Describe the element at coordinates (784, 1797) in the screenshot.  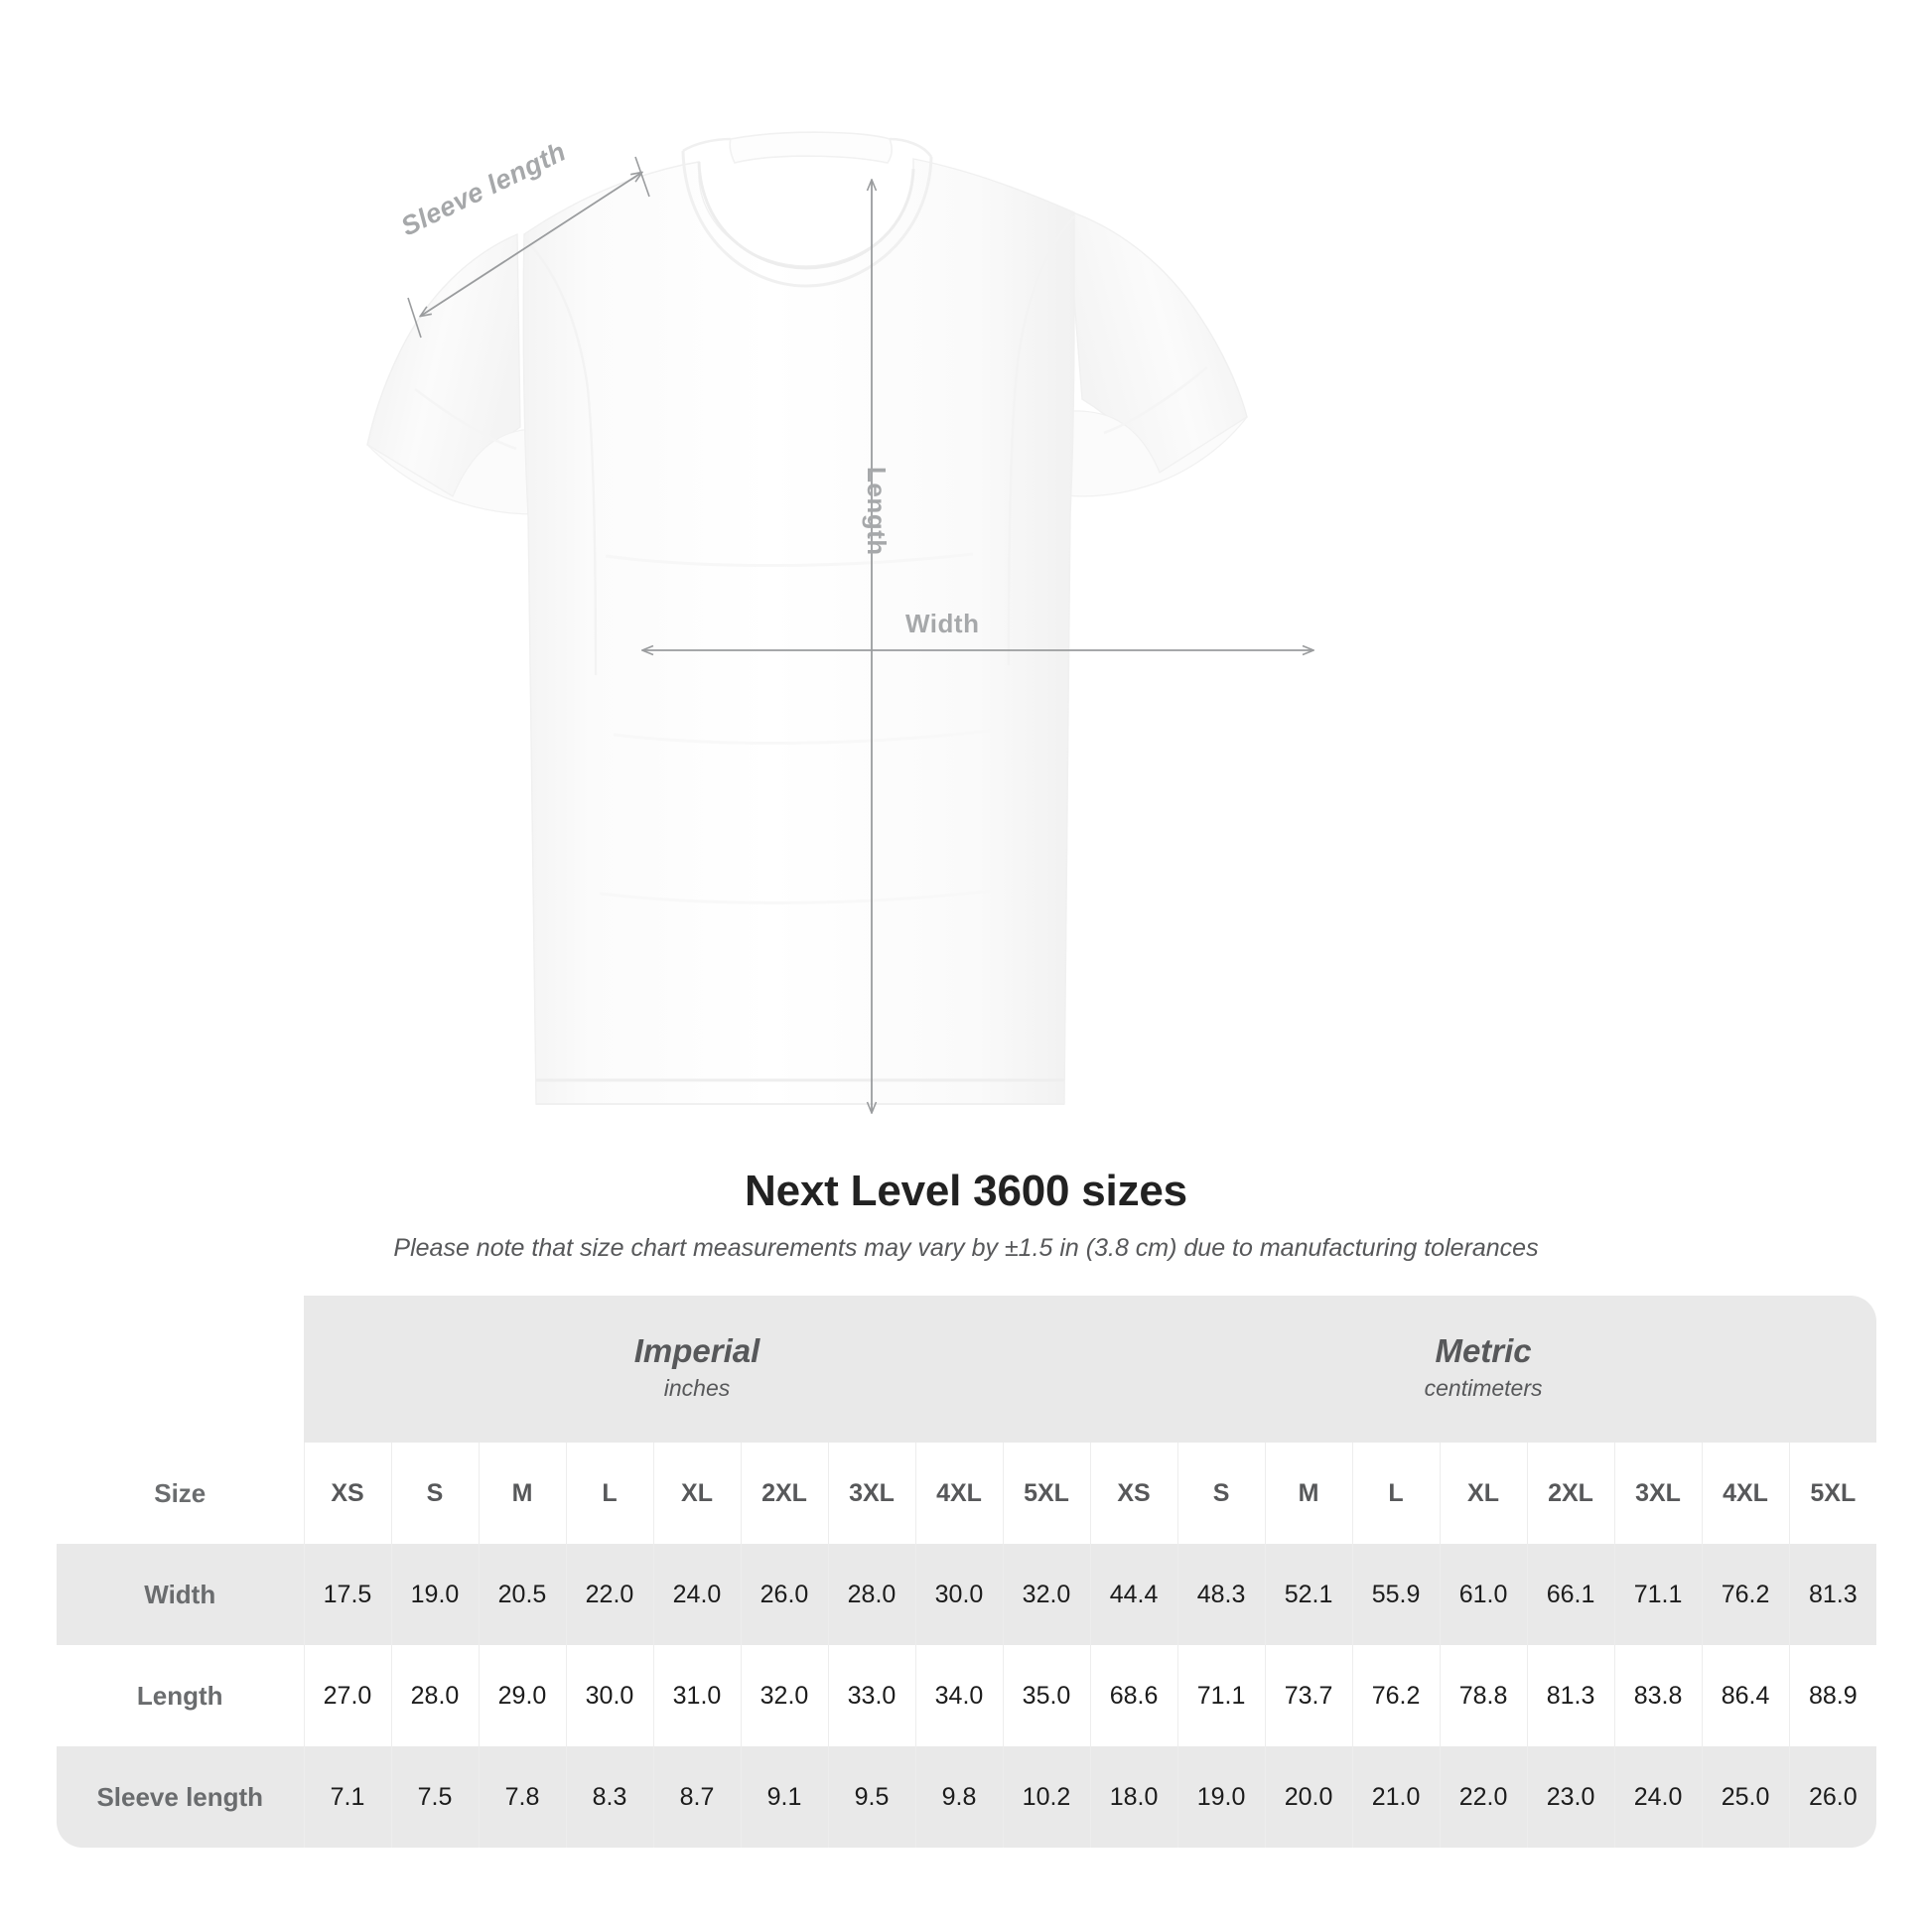
I see `cell-value: 9.1` at that location.